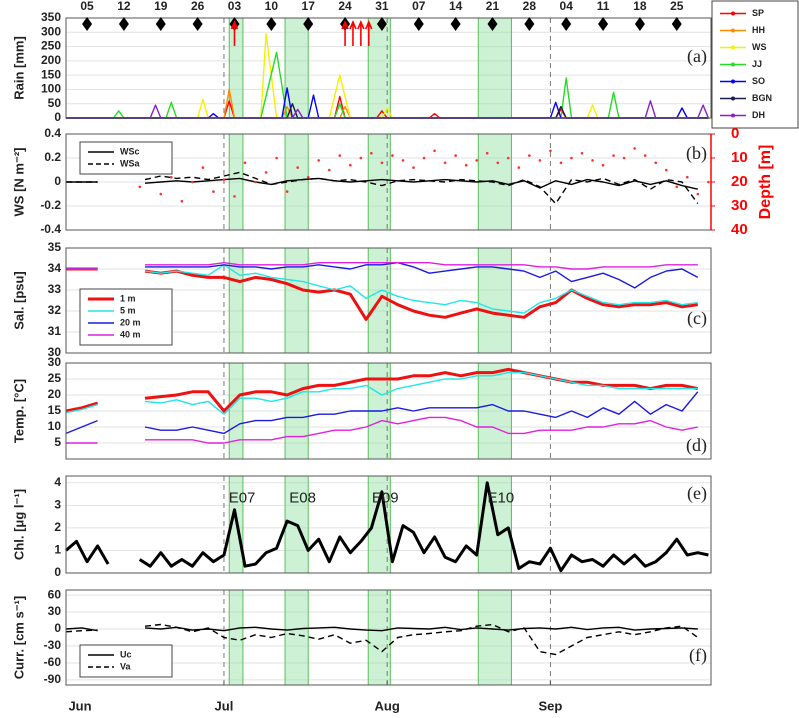 The image size is (799, 718). I want to click on panel-label: (e), so click(697, 493).